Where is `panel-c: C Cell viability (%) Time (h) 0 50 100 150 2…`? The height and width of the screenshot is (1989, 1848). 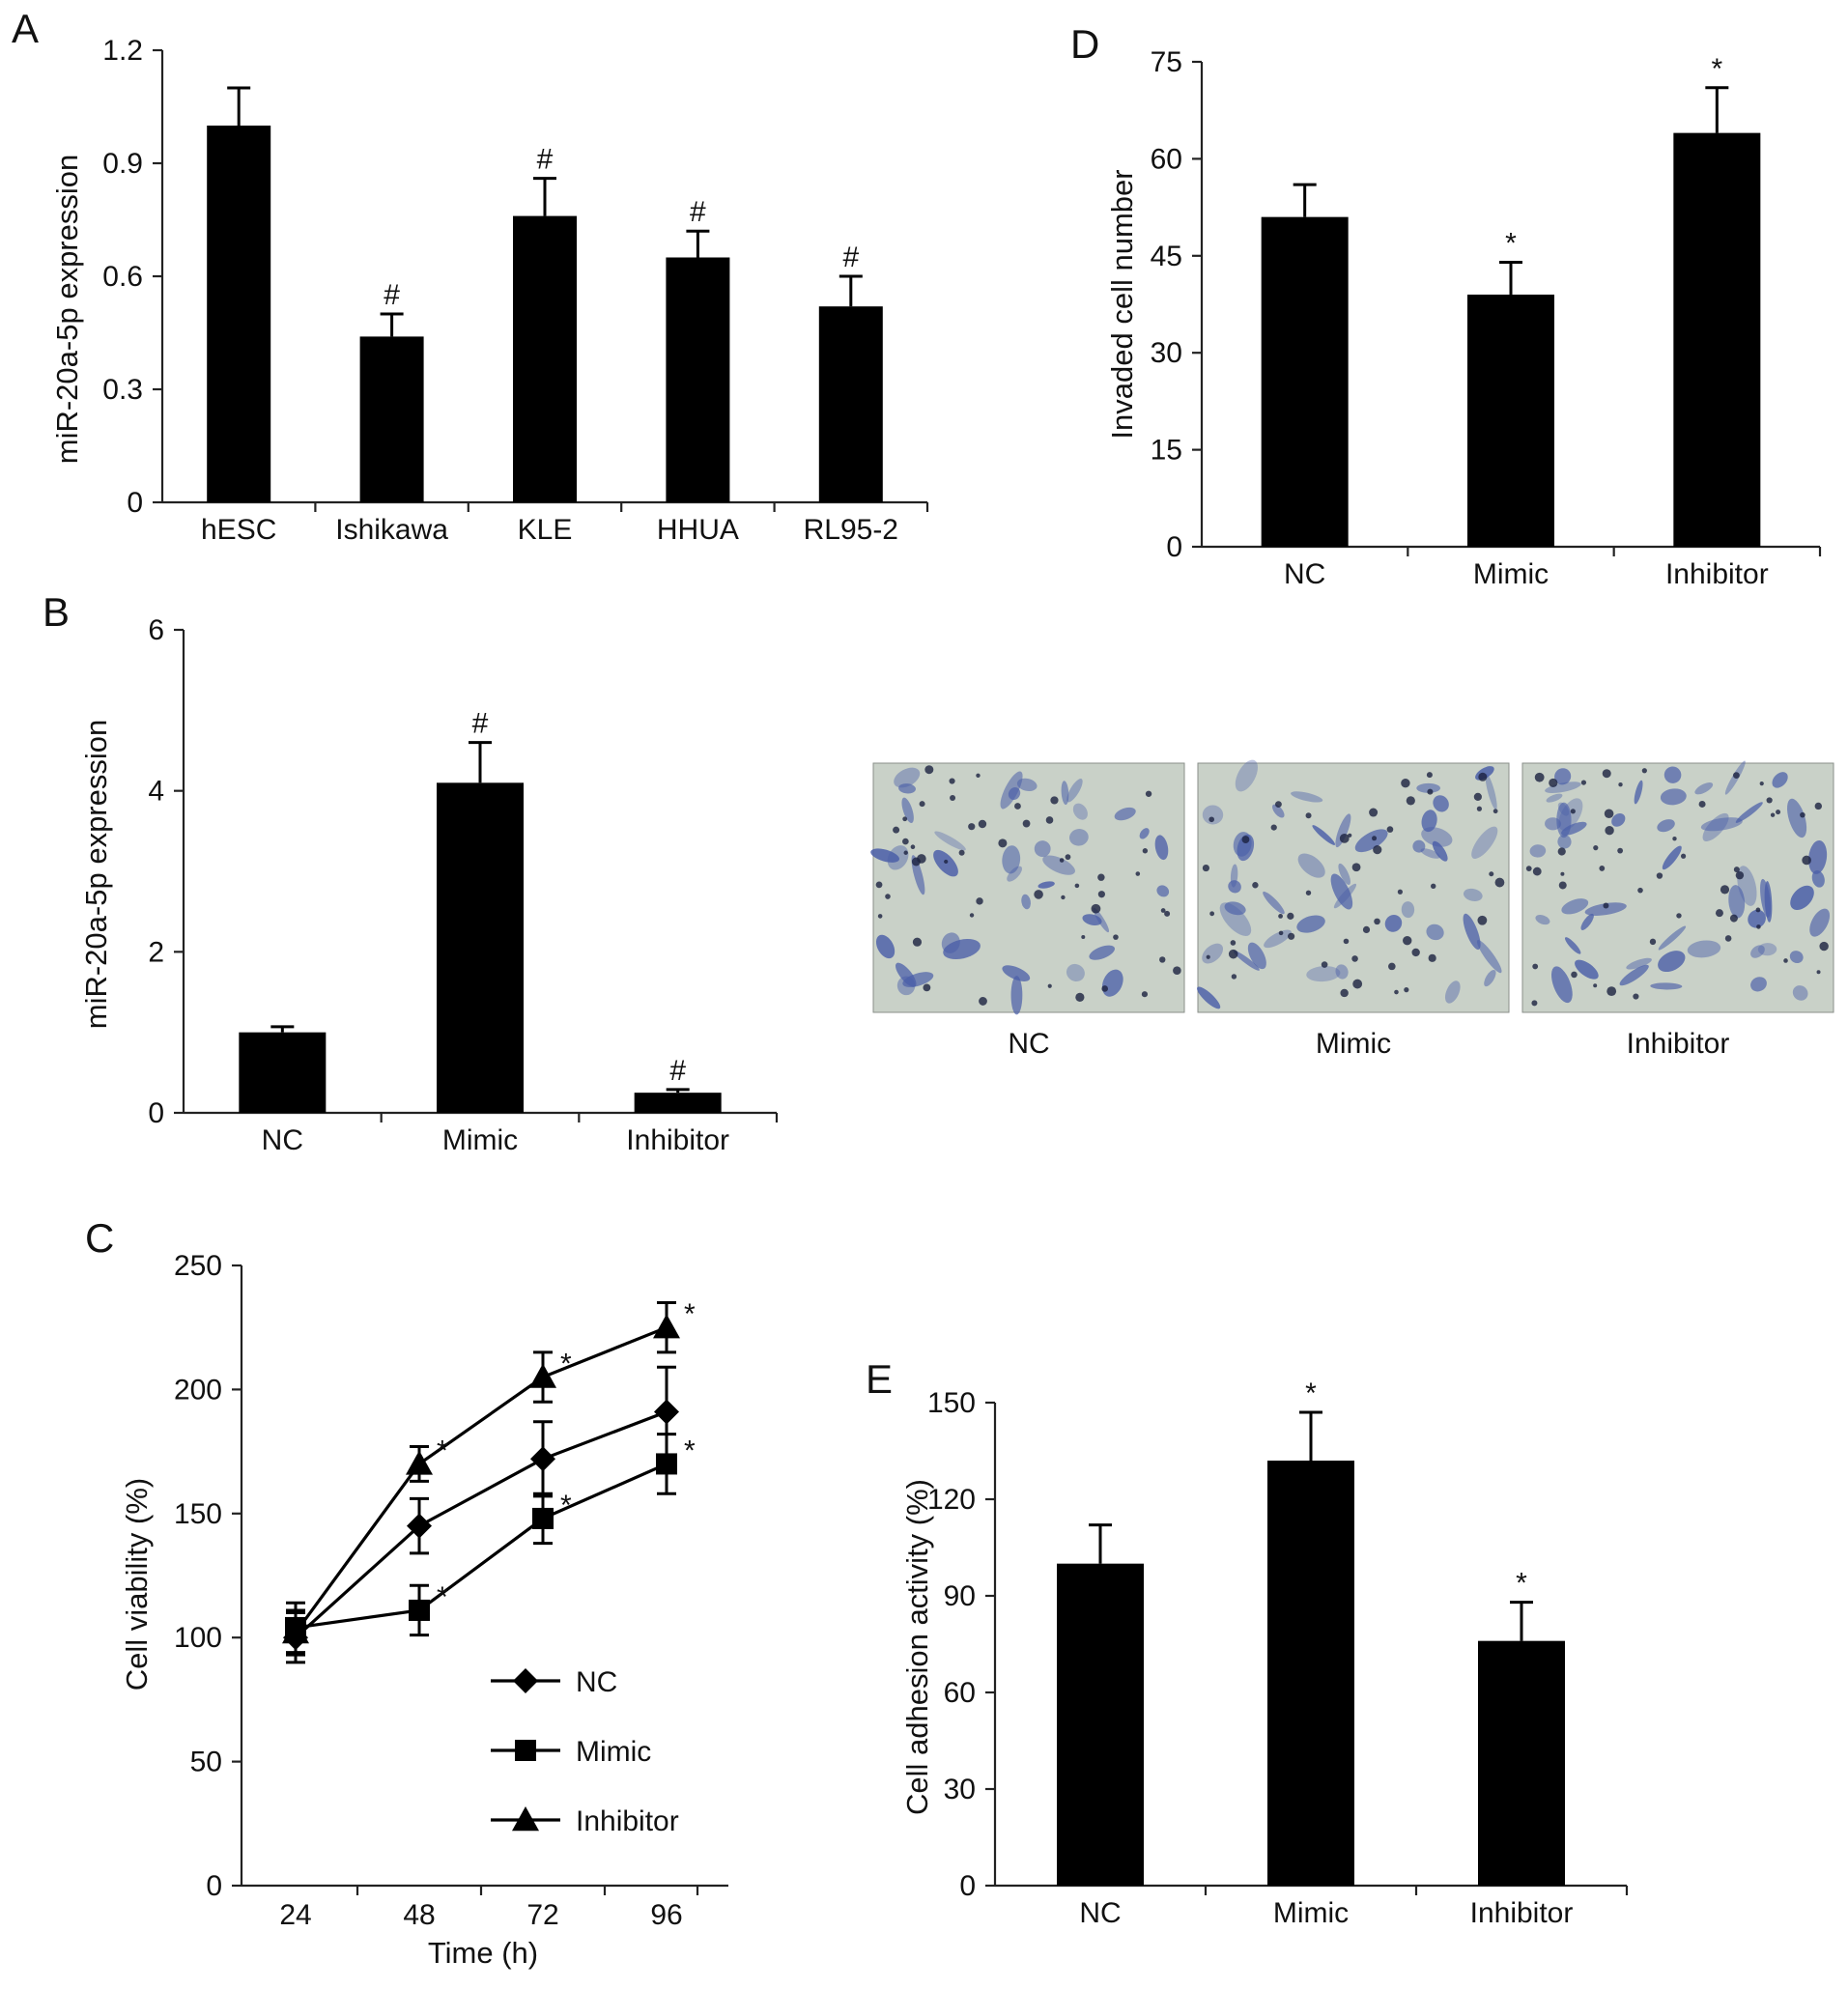 panel-c: C Cell viability (%) Time (h) 0 50 100 150 2… is located at coordinates (406, 1592).